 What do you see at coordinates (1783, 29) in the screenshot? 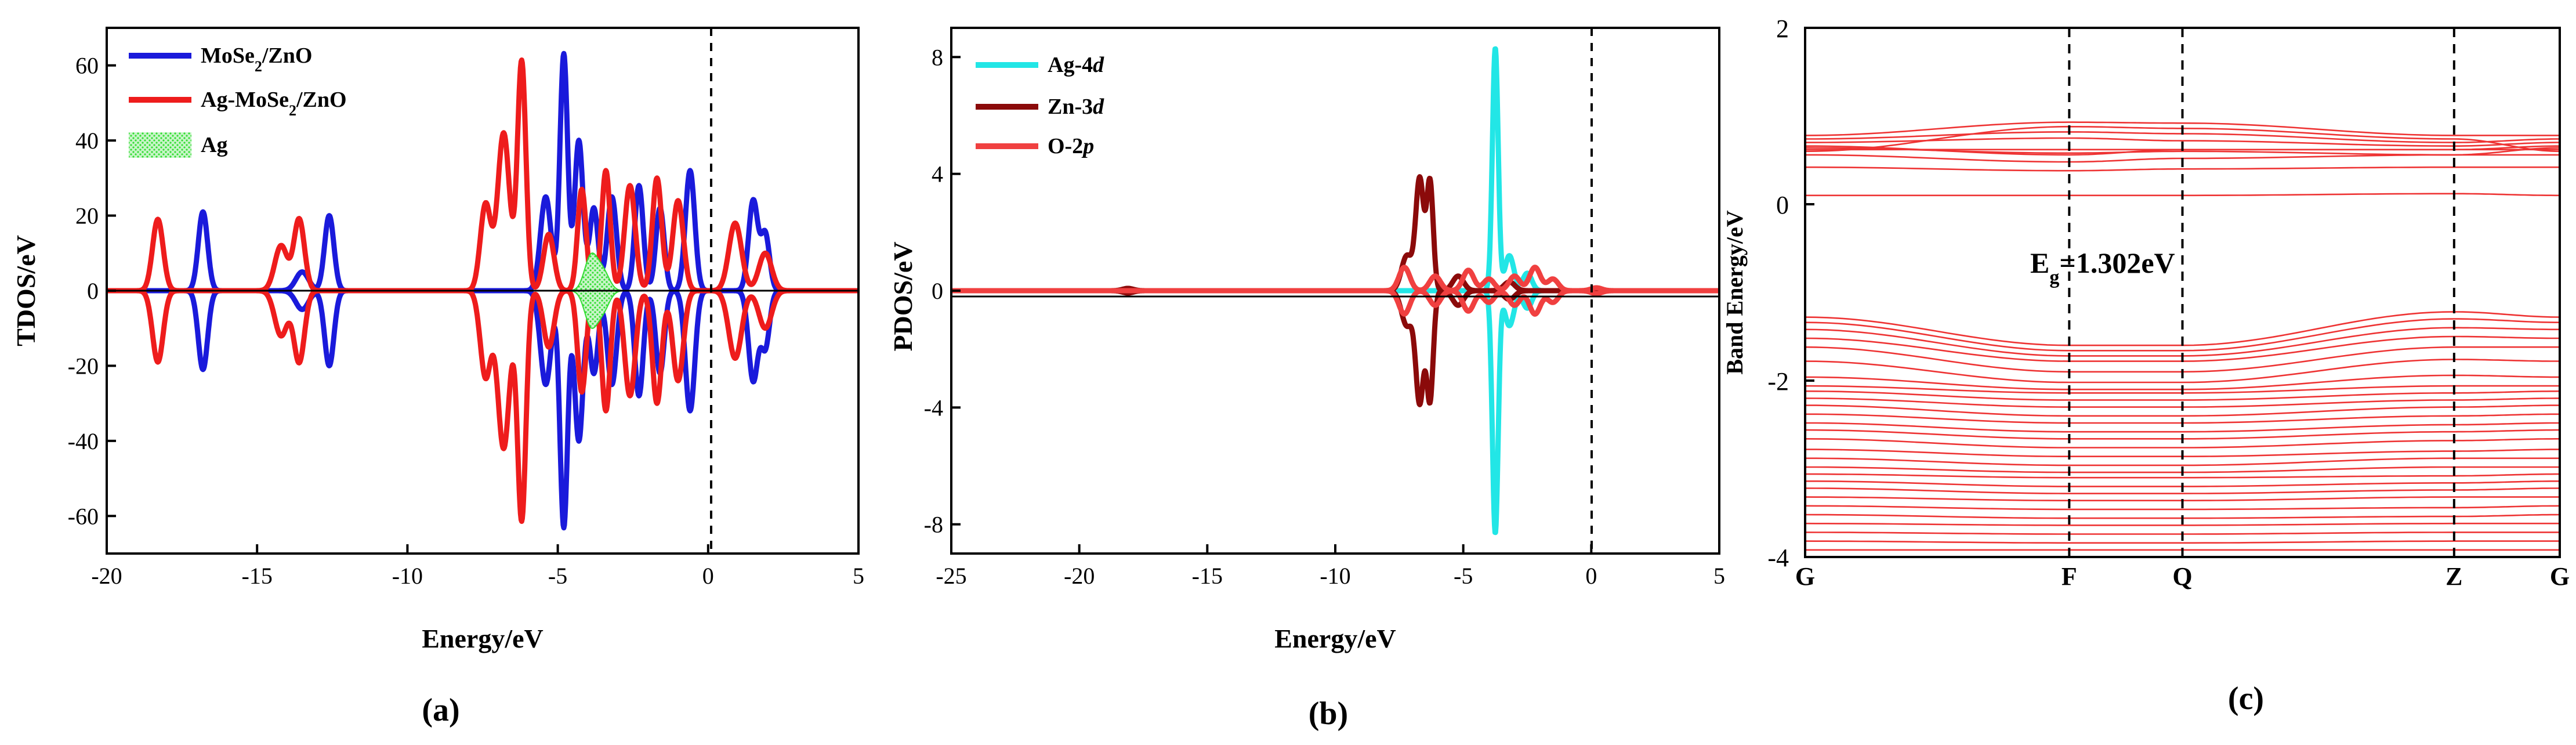
I see `panel-c-y-tick-label: 2` at bounding box center [1783, 29].